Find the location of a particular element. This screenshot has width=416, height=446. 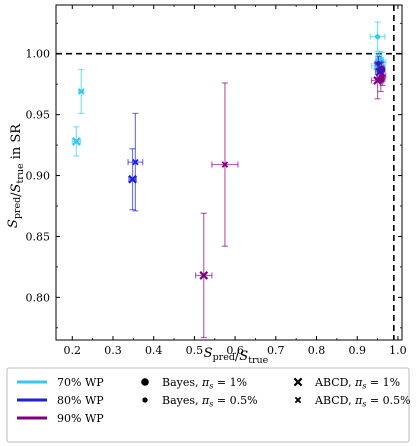

legend-marker-label: ABCD, πs = 1% is located at coordinates (357, 383).